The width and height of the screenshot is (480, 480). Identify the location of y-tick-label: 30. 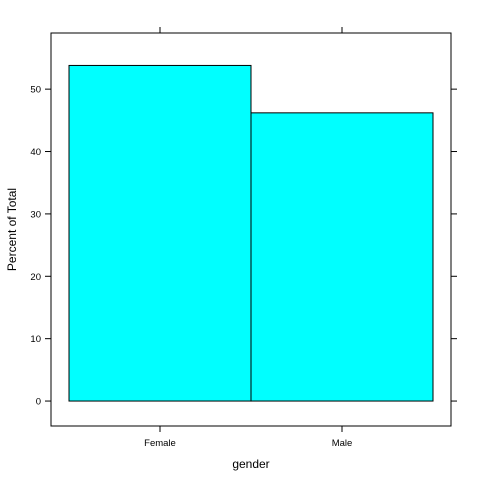
(35, 214).